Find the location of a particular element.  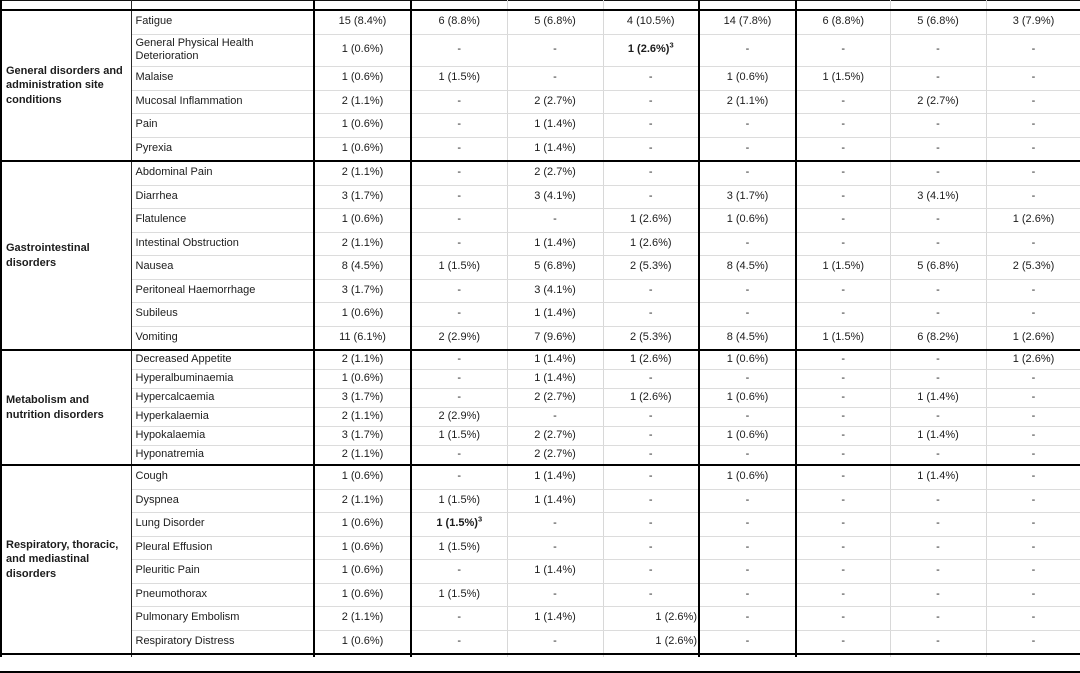

value-cell: 1 (2.6%) is located at coordinates (651, 642).